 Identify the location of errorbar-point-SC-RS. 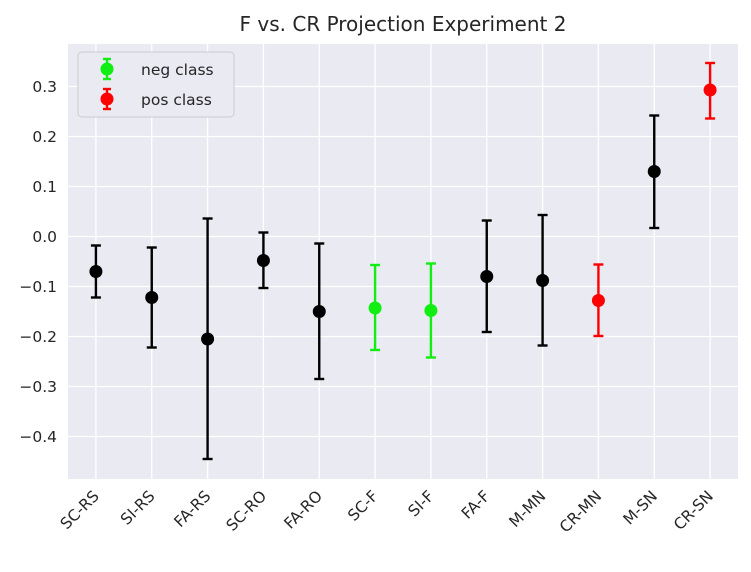
(96, 271).